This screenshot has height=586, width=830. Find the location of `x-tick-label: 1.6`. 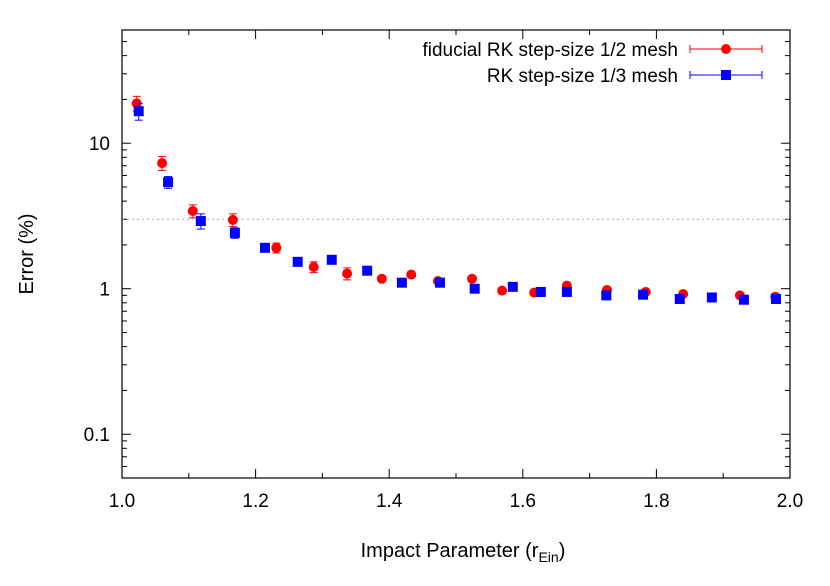

x-tick-label: 1.6 is located at coordinates (523, 501).